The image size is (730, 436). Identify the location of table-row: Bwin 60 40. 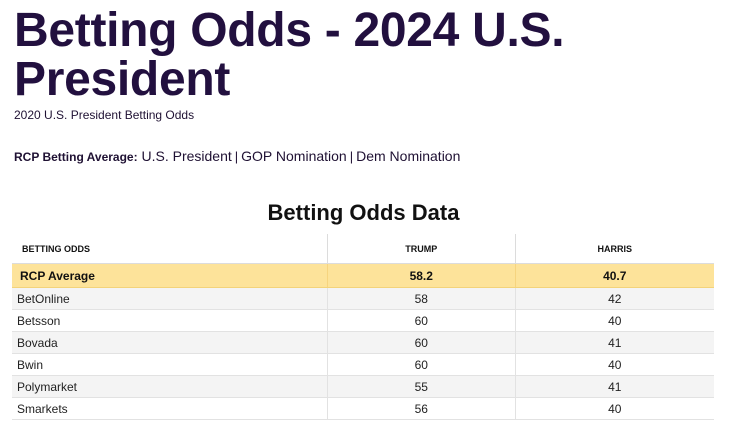
(363, 364).